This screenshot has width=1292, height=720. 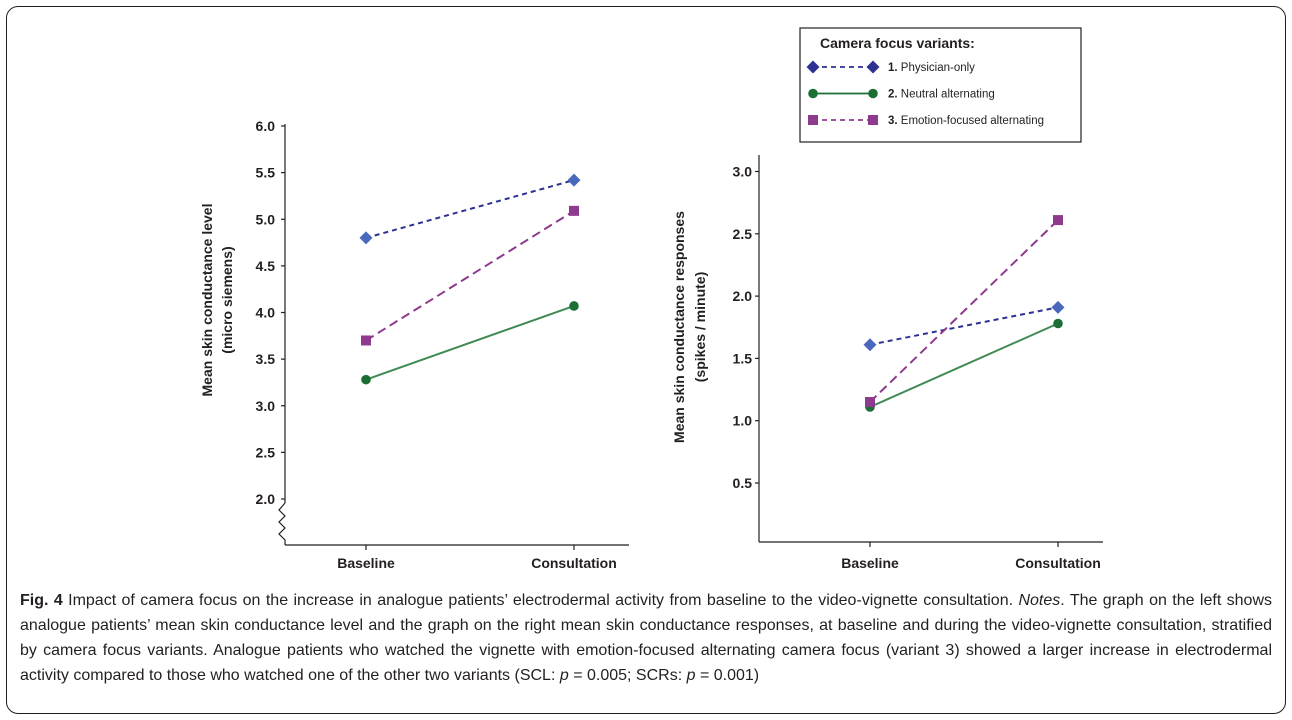 I want to click on scr-x-category-label: Consultation, so click(x=1058, y=563).